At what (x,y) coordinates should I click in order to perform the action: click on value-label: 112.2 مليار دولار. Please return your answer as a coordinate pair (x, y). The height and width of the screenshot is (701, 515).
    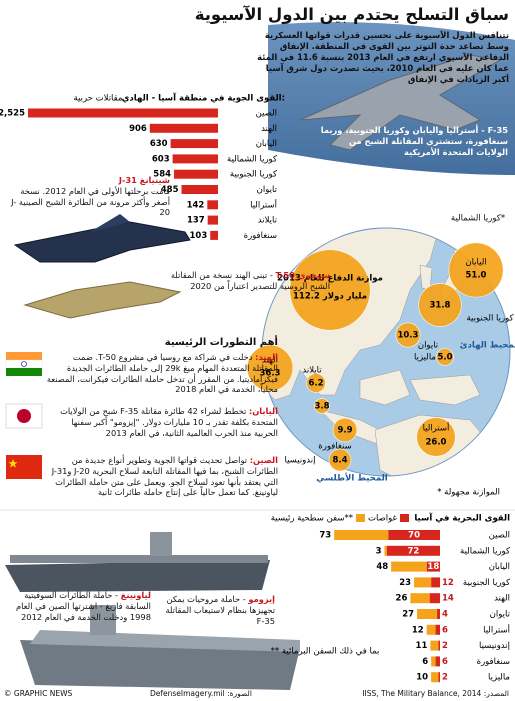
    Looking at the image, I should click on (330, 297).